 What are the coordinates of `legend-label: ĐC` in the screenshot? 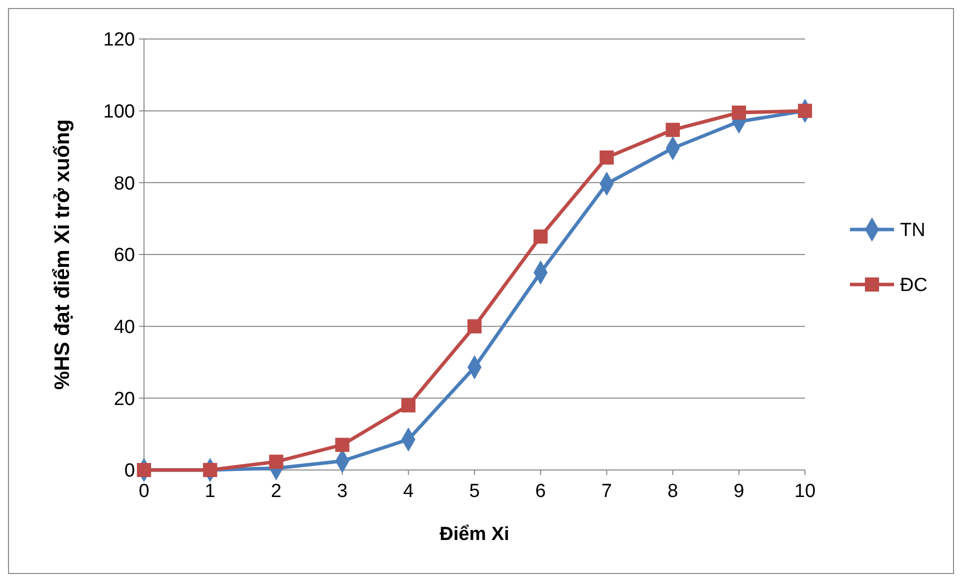 It's located at (914, 285).